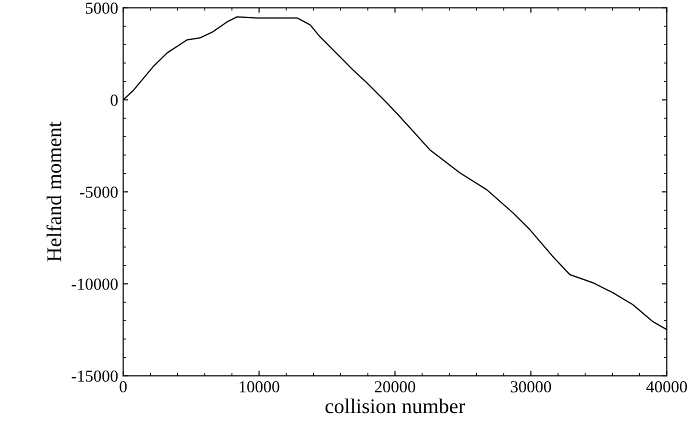 This screenshot has height=436, width=696. Describe the element at coordinates (114, 100) in the screenshot. I see `y-tick-label: 0` at that location.